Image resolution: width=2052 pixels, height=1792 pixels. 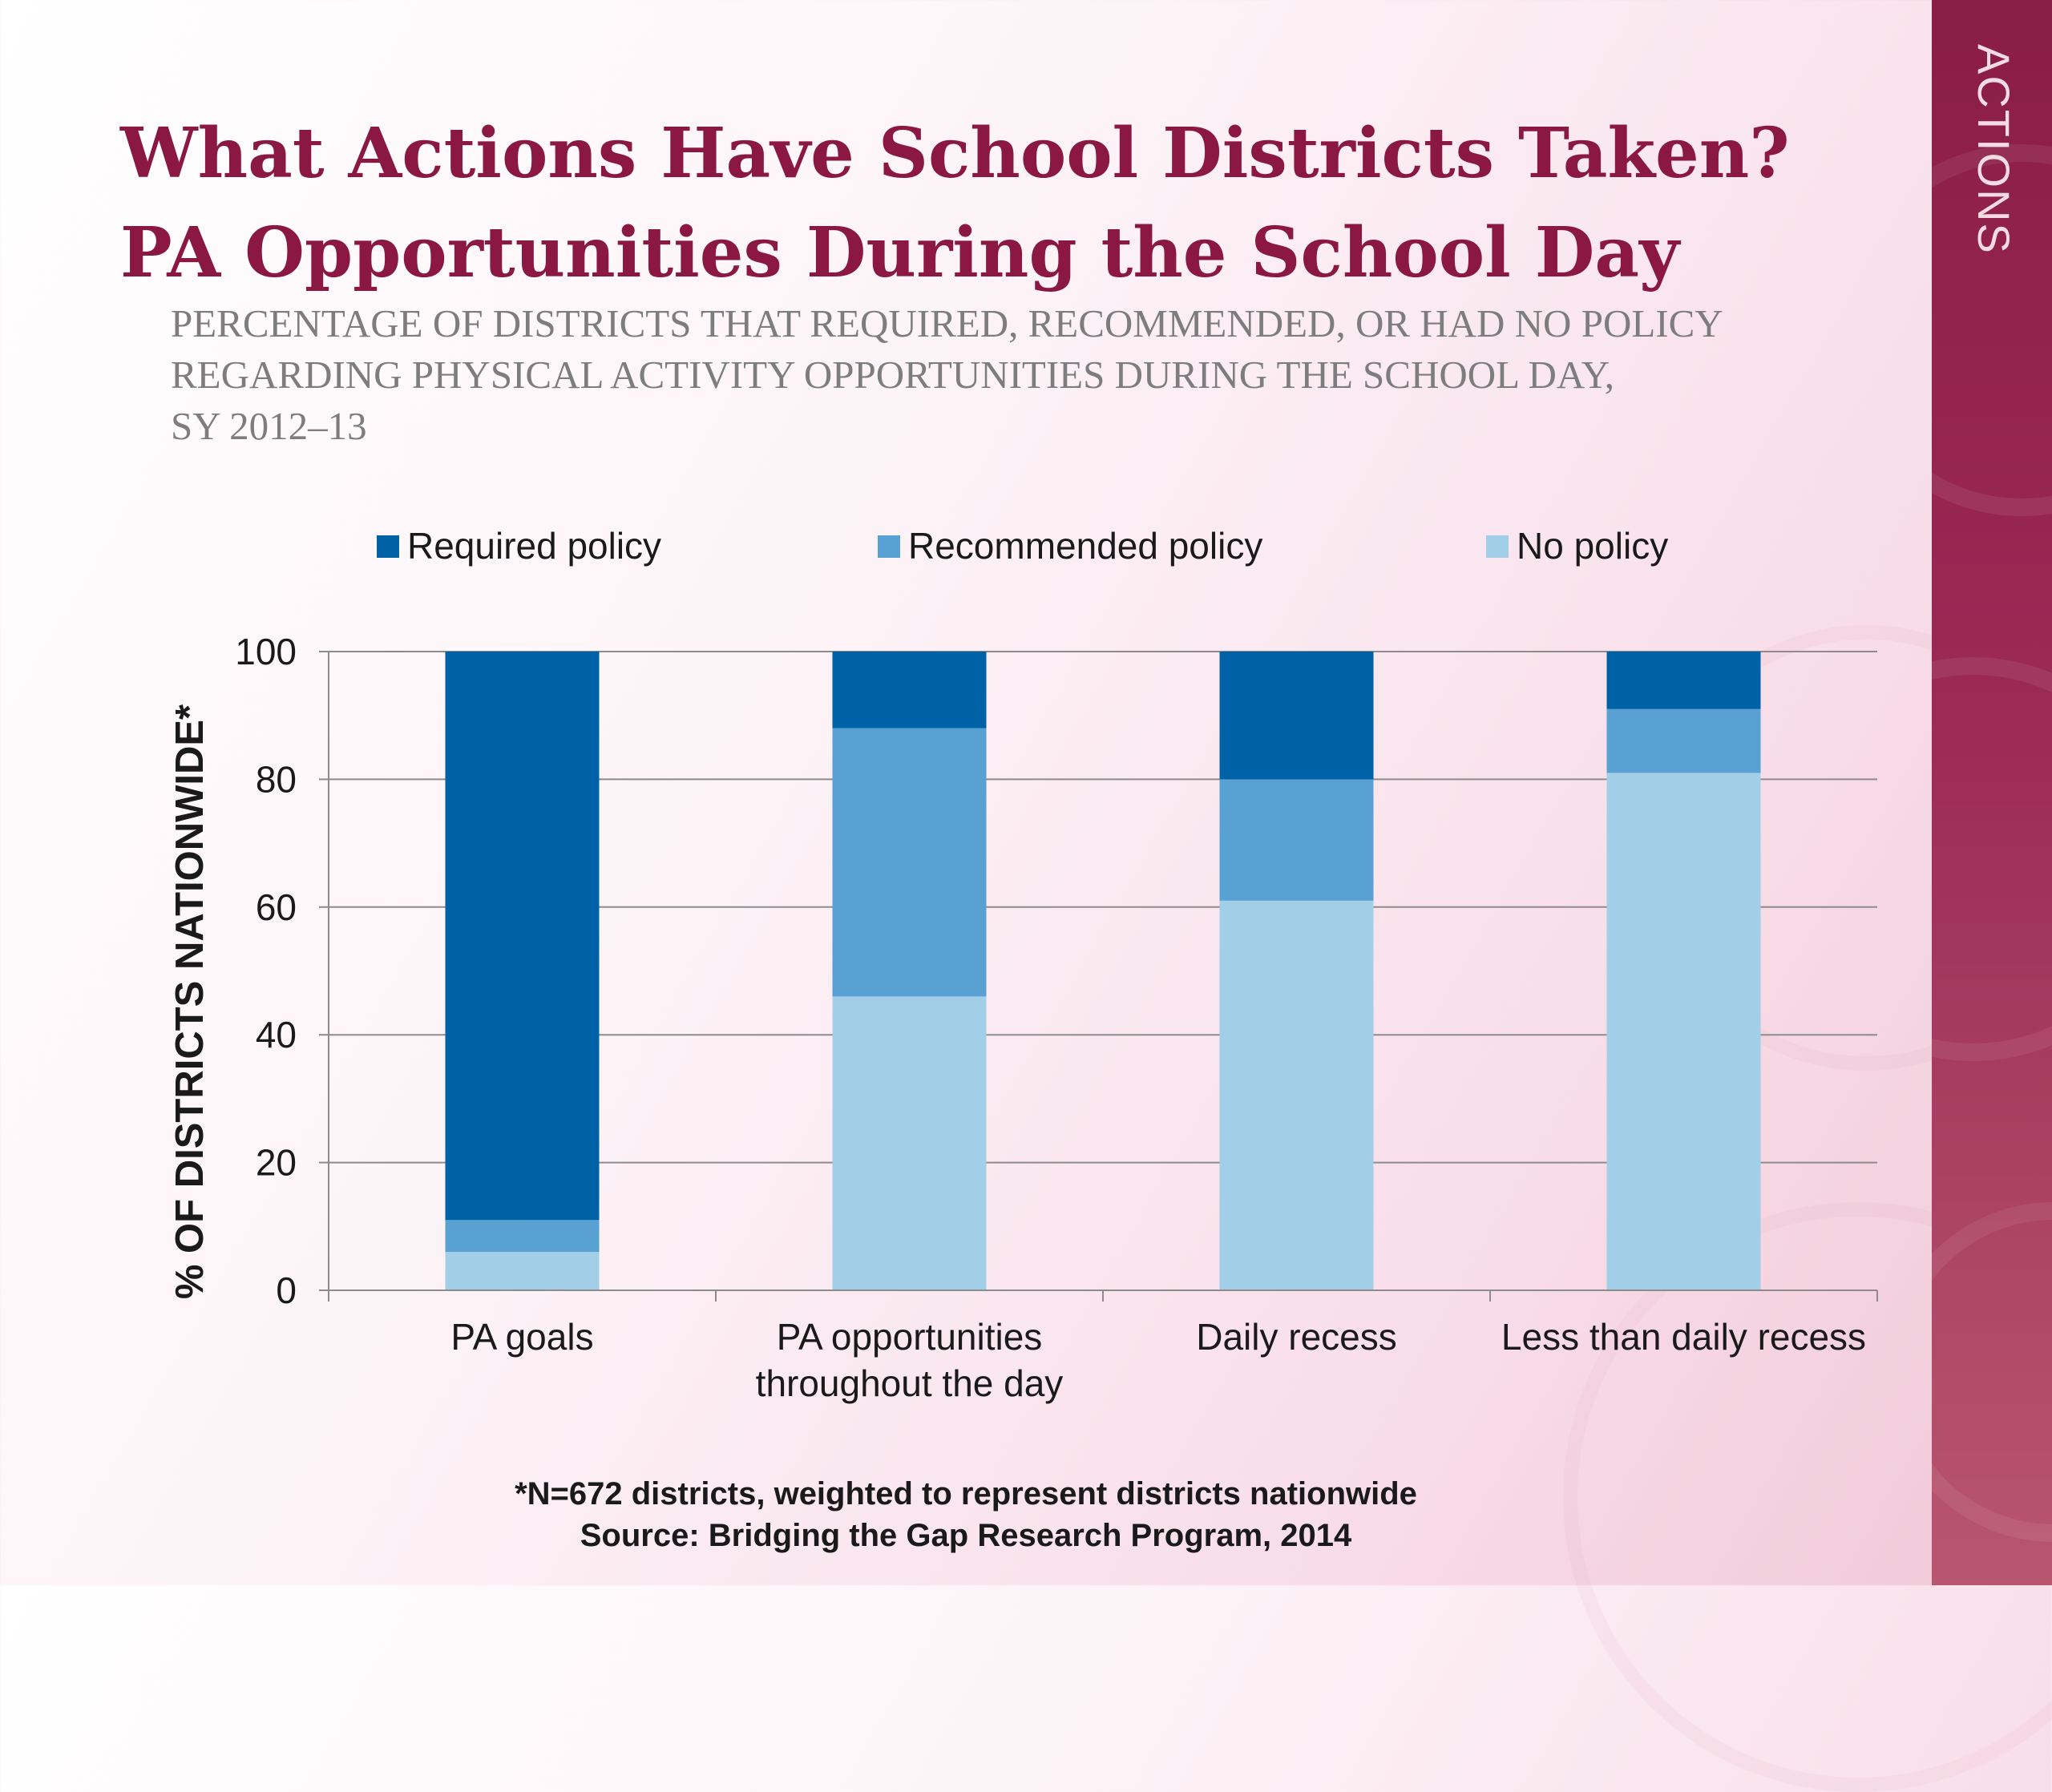 I want to click on y-tick-label: 100, so click(x=266, y=651).